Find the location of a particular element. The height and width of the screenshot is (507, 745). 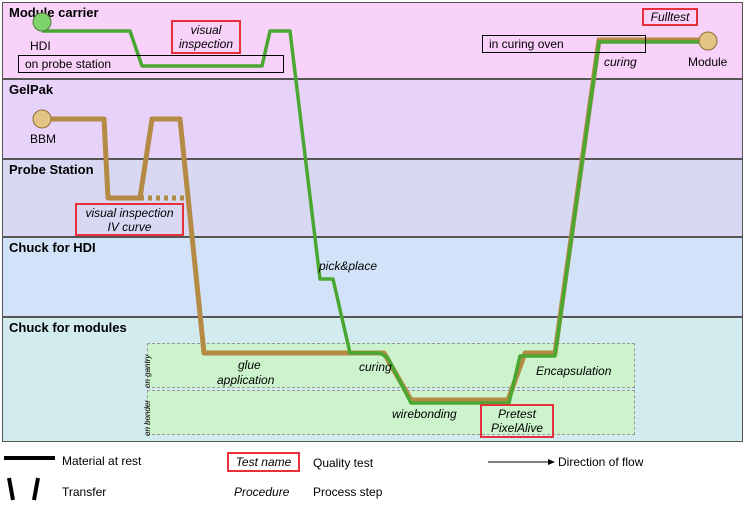

lane-title: Probe Station is located at coordinates (51, 169).